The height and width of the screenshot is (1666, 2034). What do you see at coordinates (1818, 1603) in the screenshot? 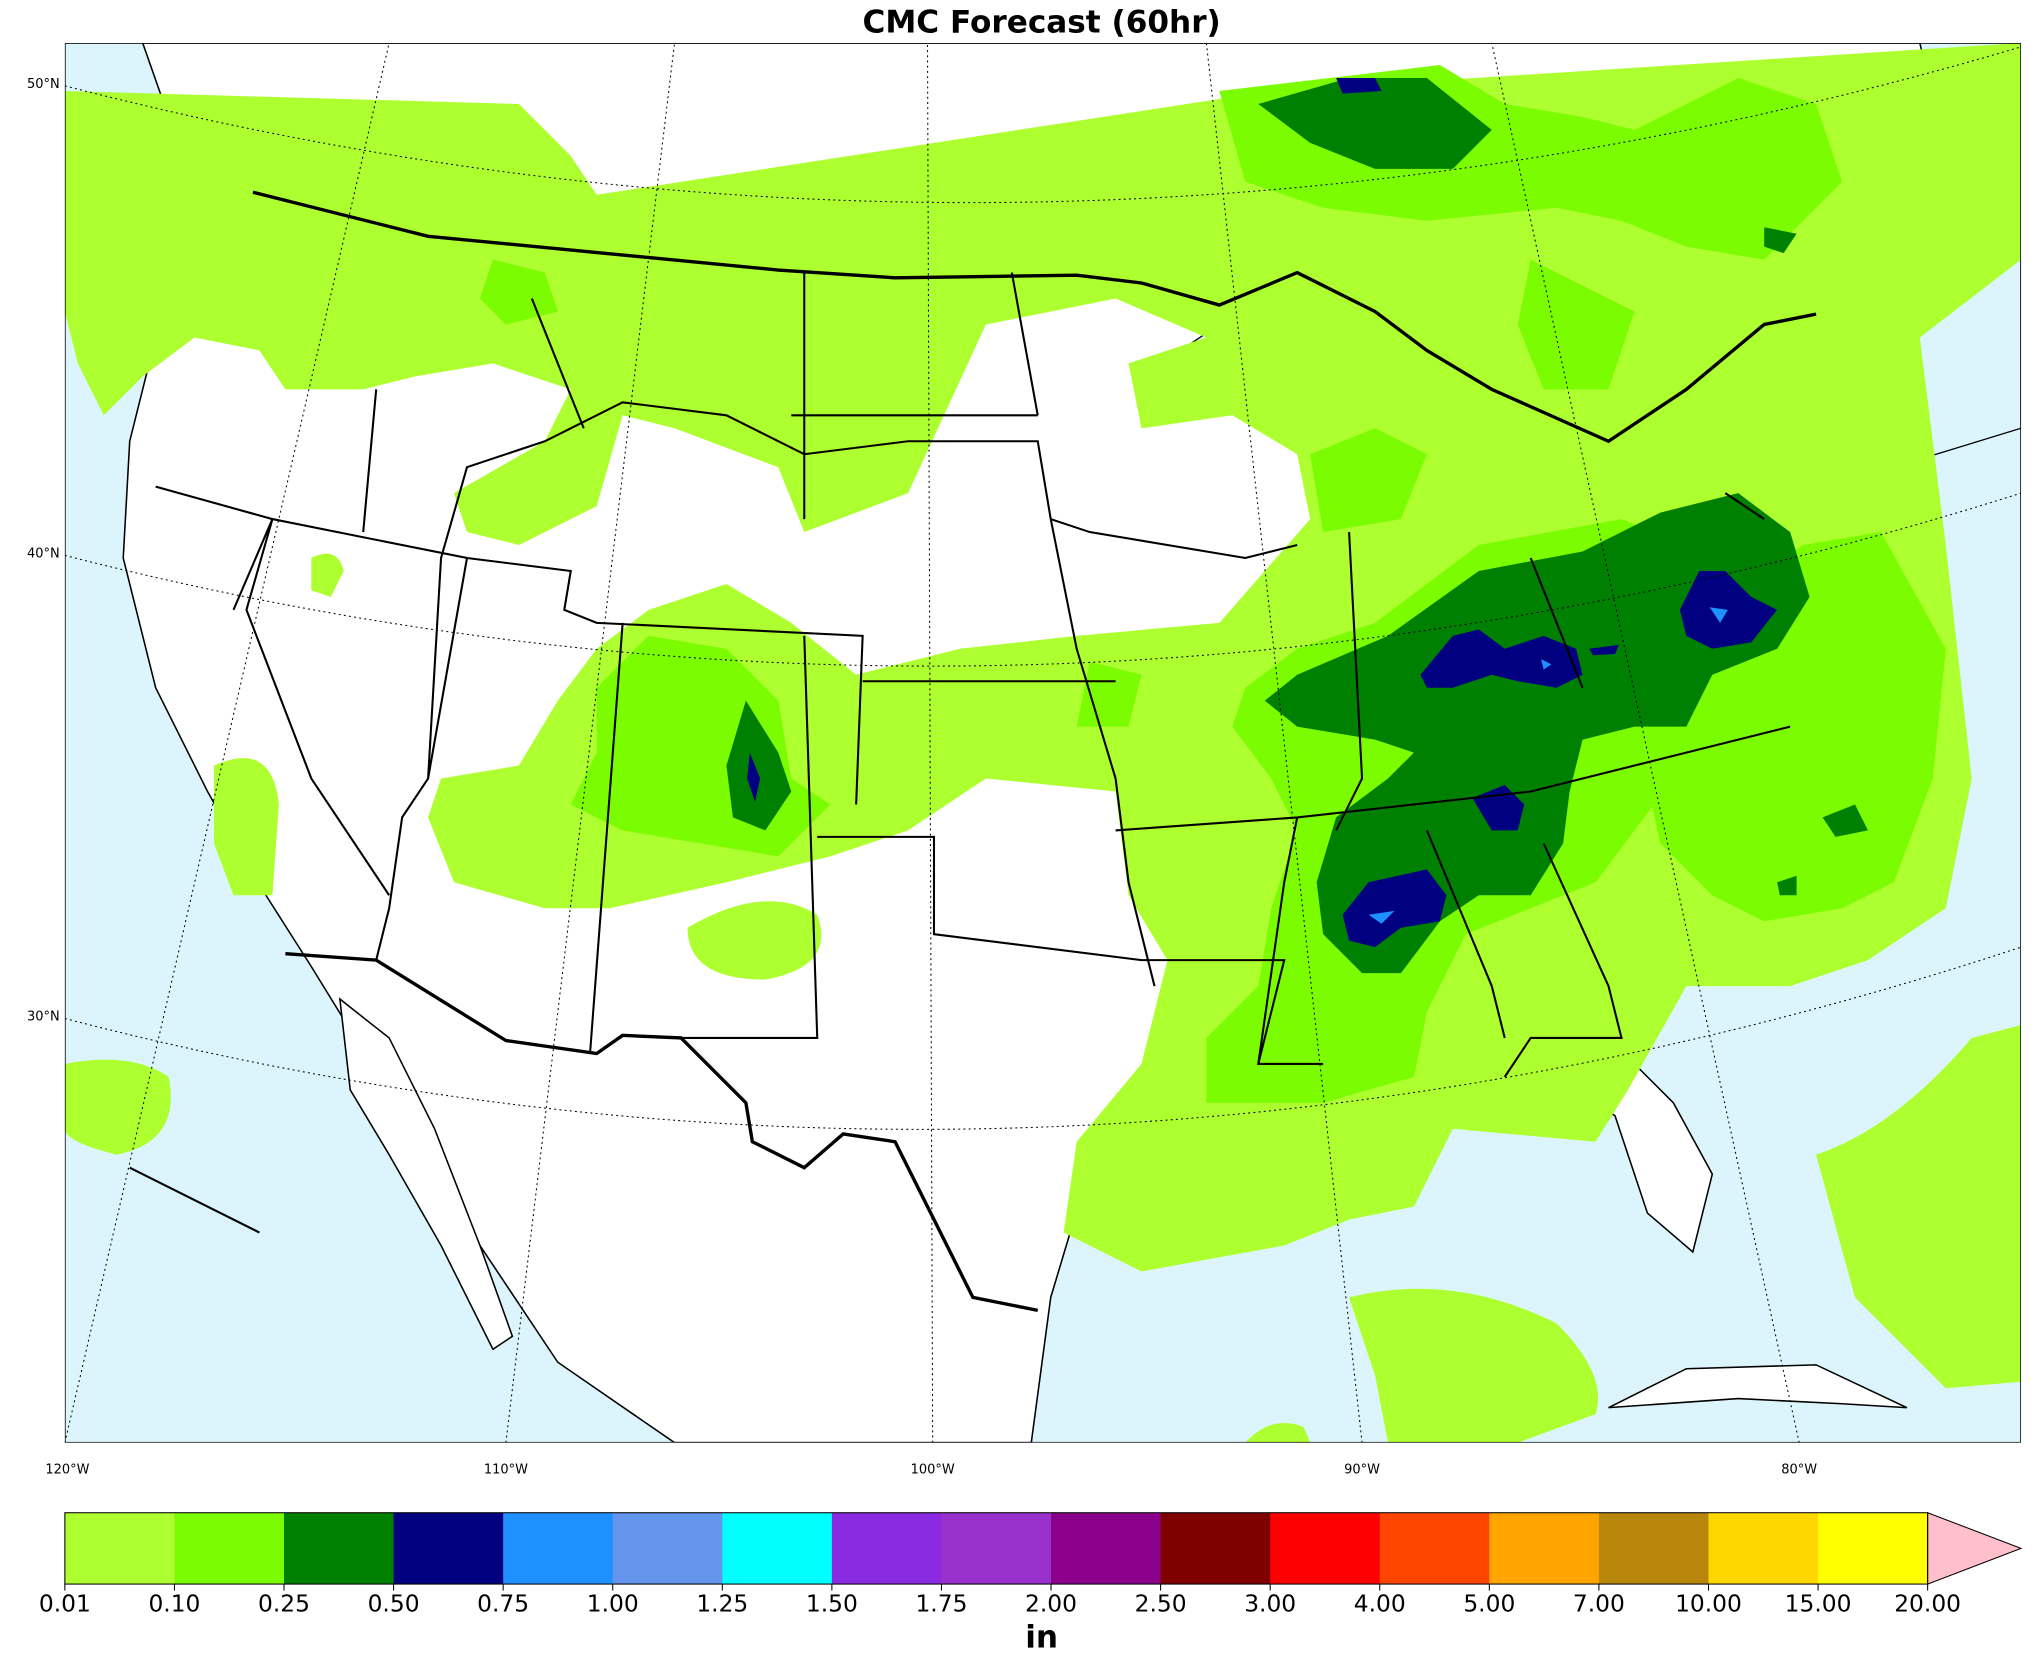
I see `colorbar-tick-label: 15.00` at bounding box center [1818, 1603].